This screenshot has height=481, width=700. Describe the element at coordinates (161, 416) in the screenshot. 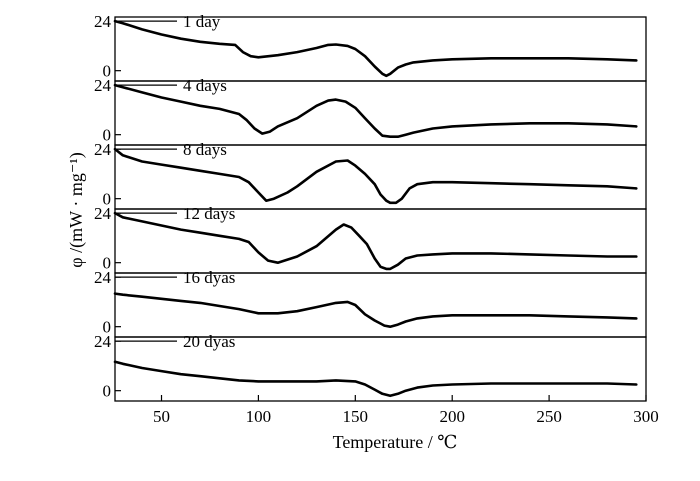

I see `x-tick-label: 50` at that location.